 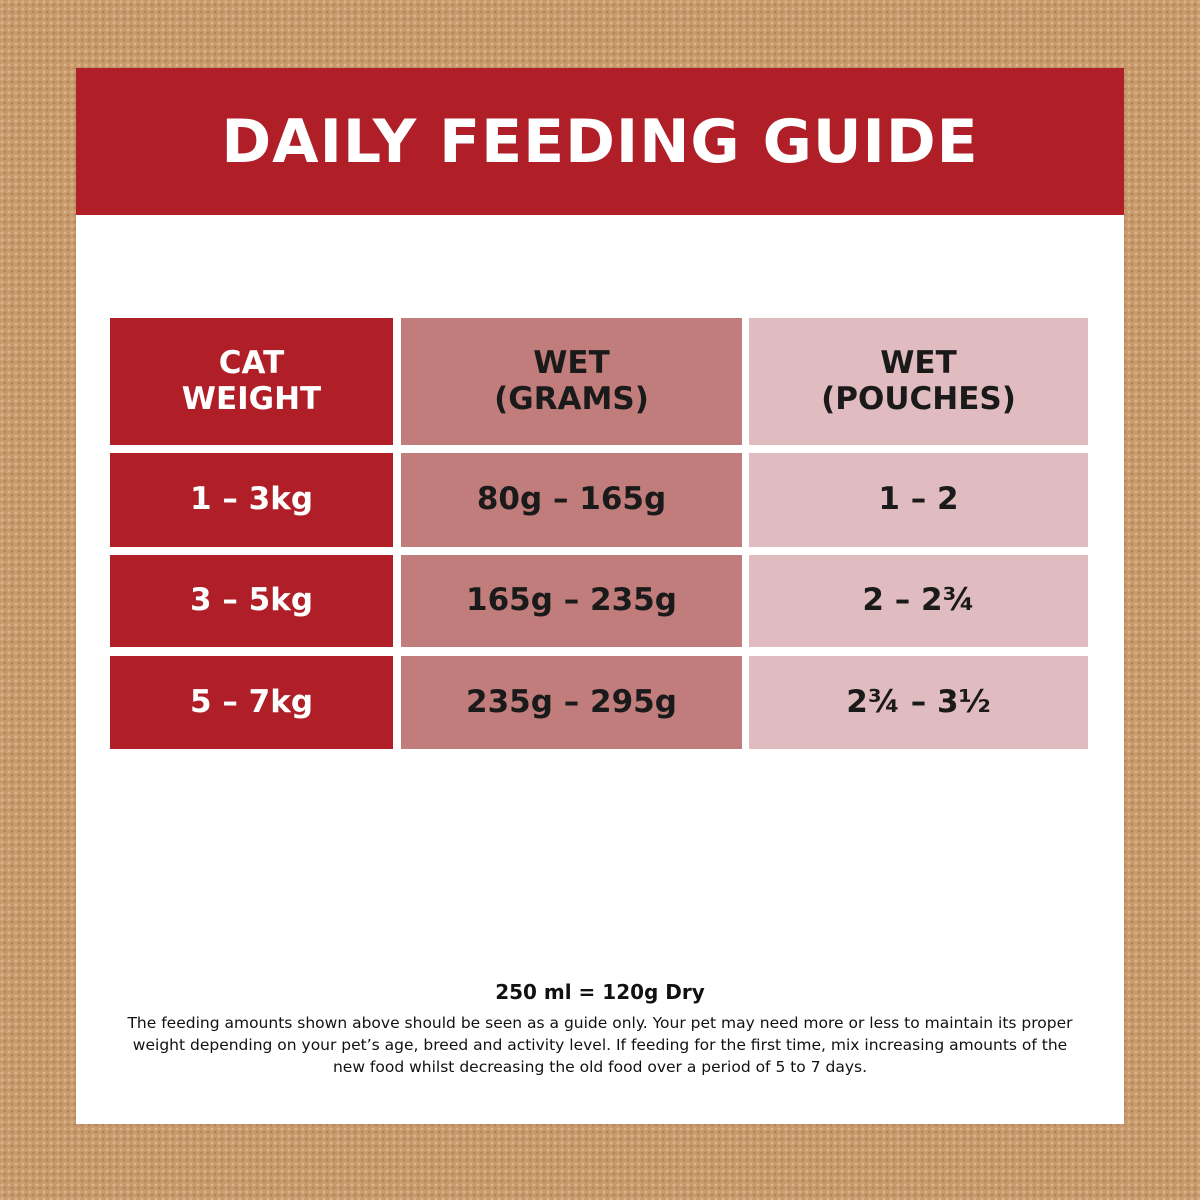 I want to click on column-header: CAT WEIGHT, so click(x=251, y=381).